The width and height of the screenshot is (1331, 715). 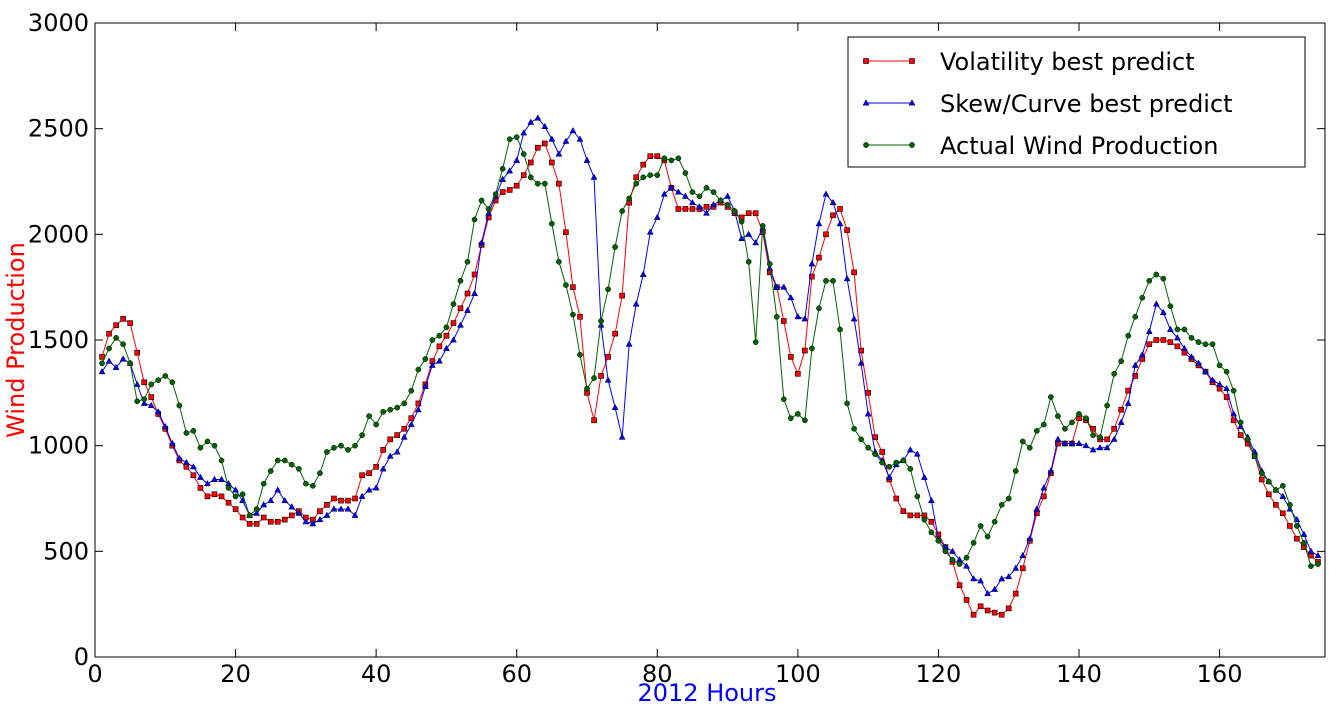 What do you see at coordinates (1067, 62) in the screenshot?
I see `legend-label: Volatility best predict` at bounding box center [1067, 62].